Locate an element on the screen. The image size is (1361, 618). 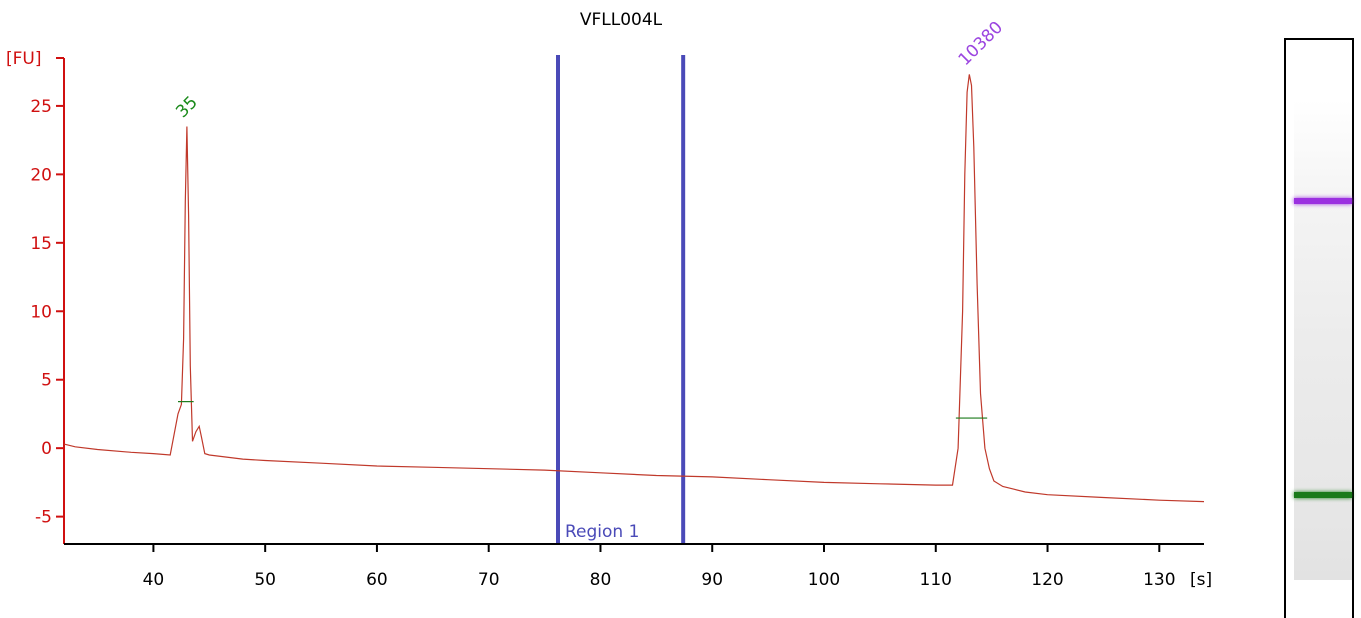
y-tick-label: 10 is located at coordinates (41, 312).